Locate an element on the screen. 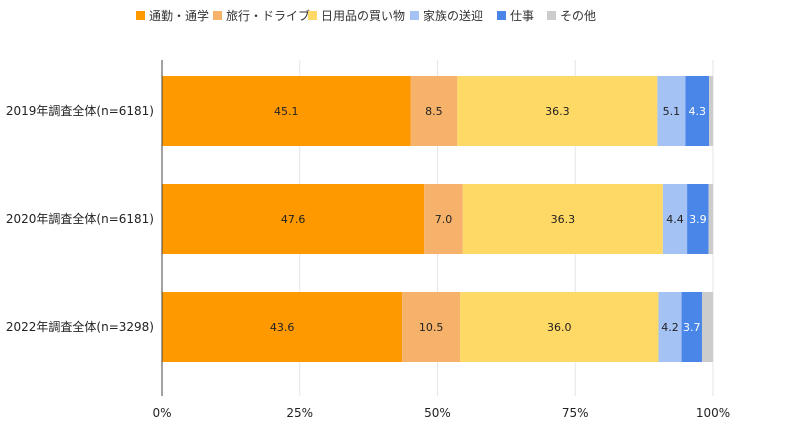 The height and width of the screenshot is (433, 789). category-label: 2020年調査全体(n=6181) is located at coordinates (80, 218).